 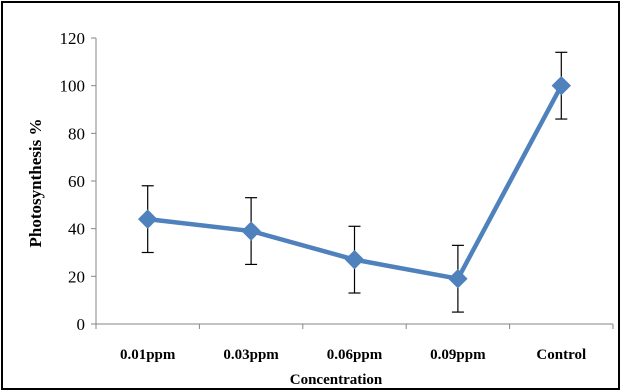 What do you see at coordinates (251, 355) in the screenshot?
I see `x-tick-label: 0.03ppm` at bounding box center [251, 355].